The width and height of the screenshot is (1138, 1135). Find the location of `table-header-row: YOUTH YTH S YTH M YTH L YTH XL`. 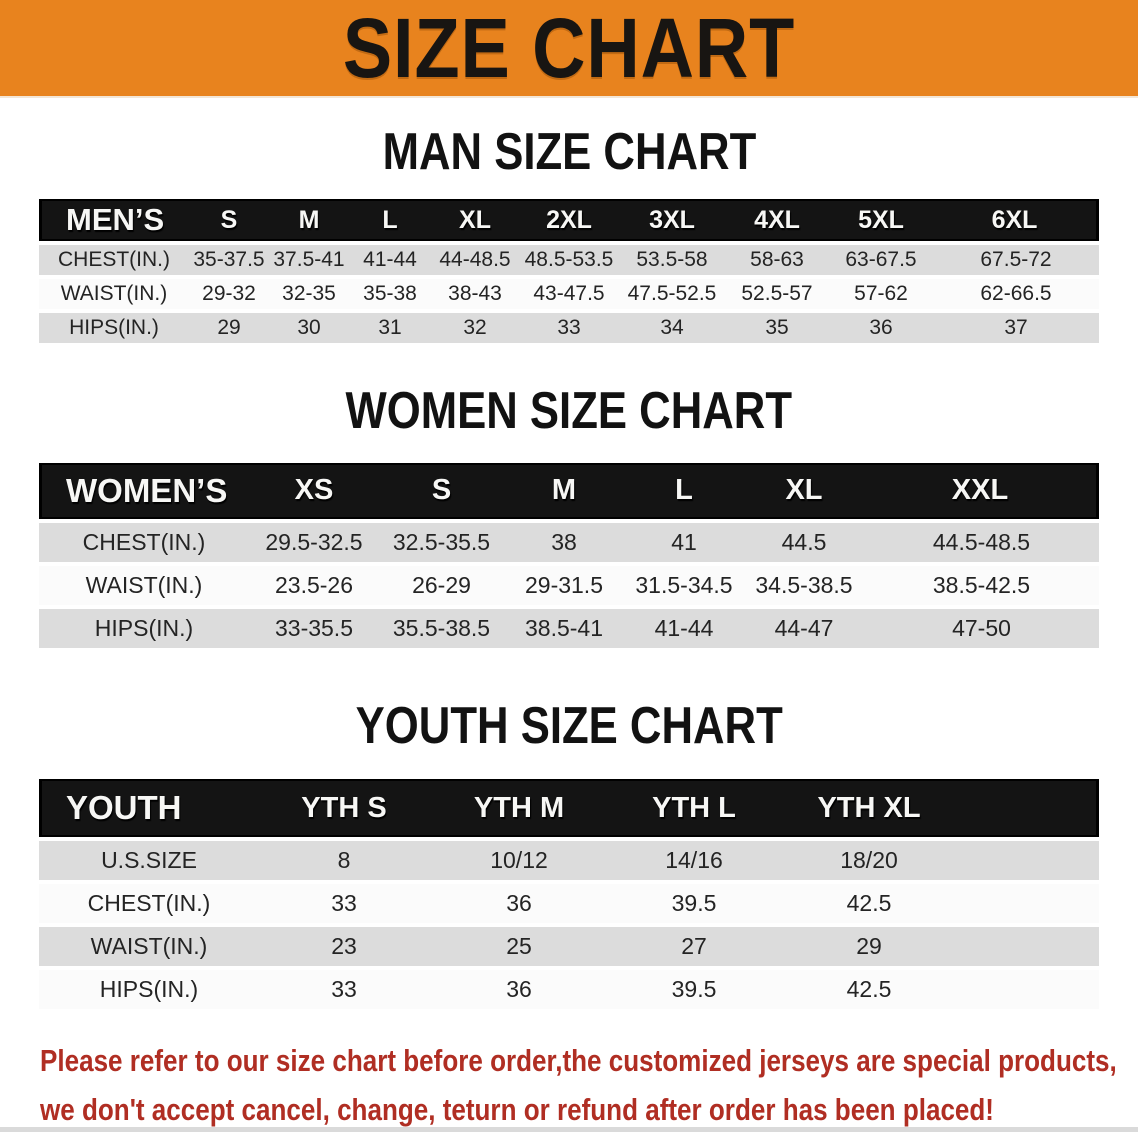

table-header-row: YOUTH YTH S YTH M YTH L YTH XL is located at coordinates (569, 808).